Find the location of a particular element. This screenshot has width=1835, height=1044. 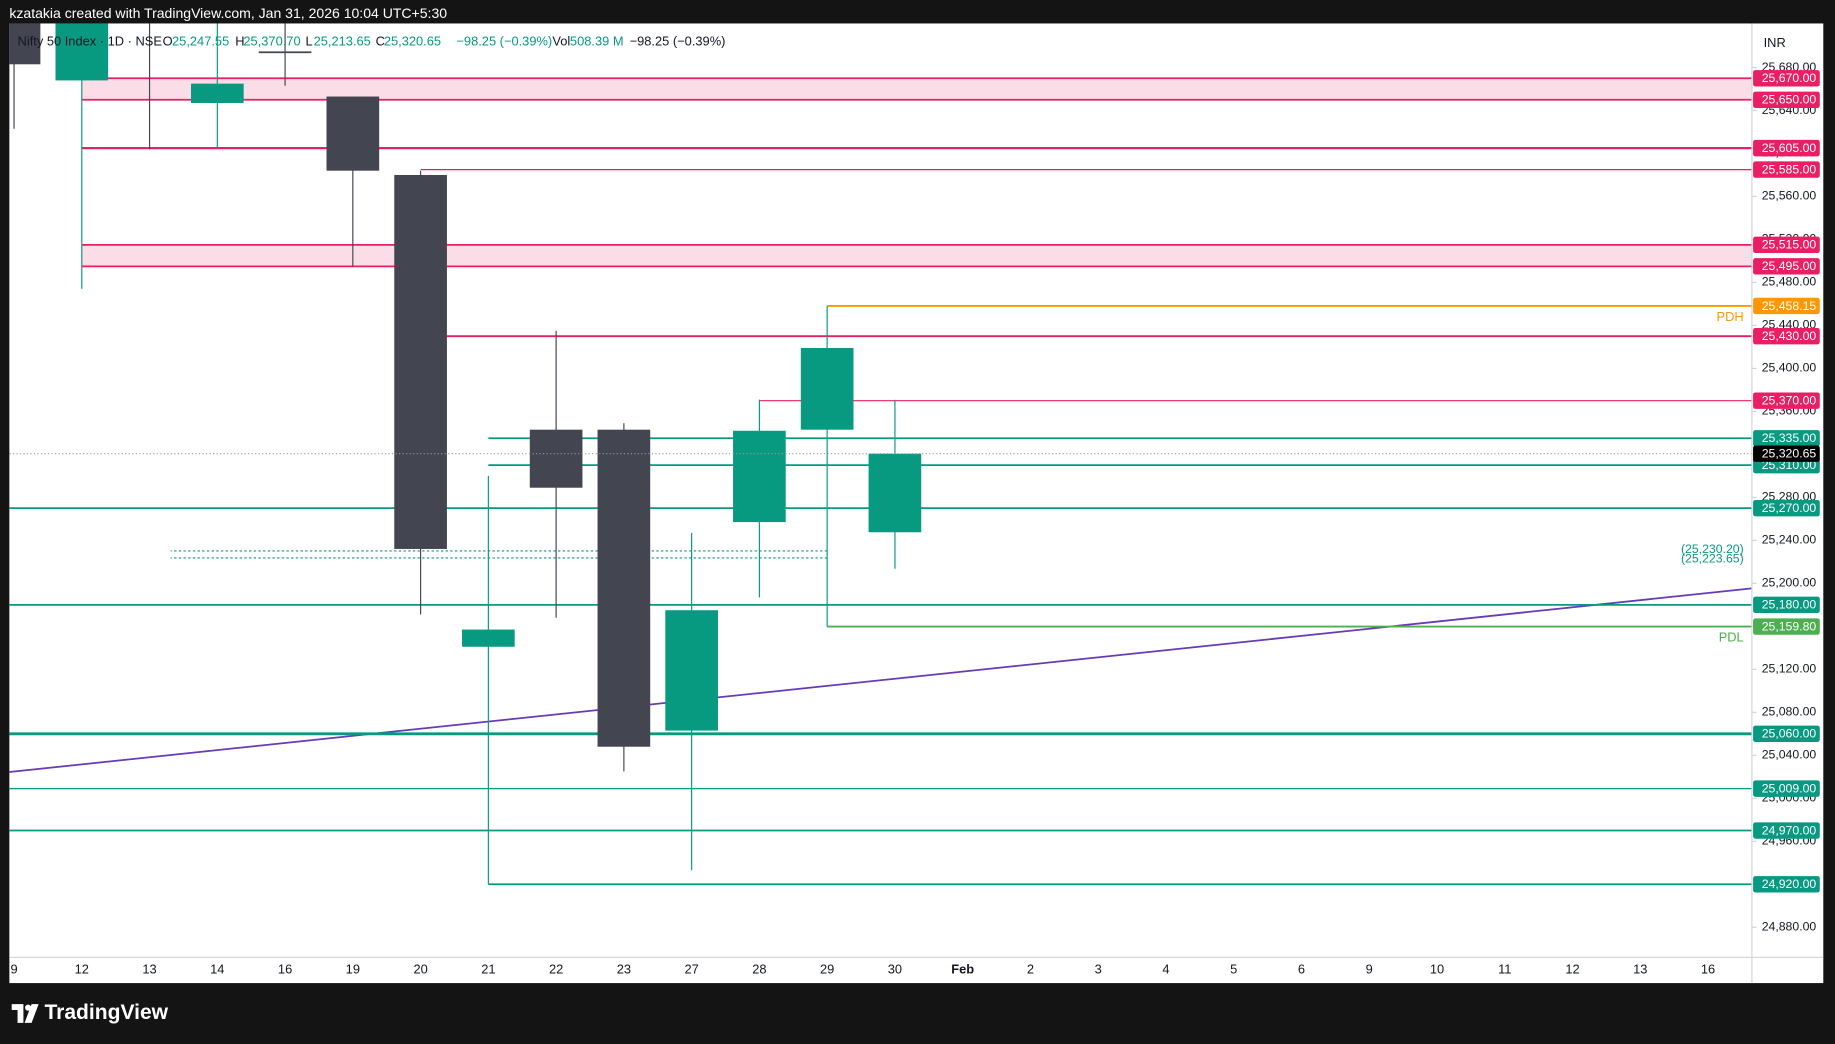

x-tick-label: 11 is located at coordinates (1504, 969).